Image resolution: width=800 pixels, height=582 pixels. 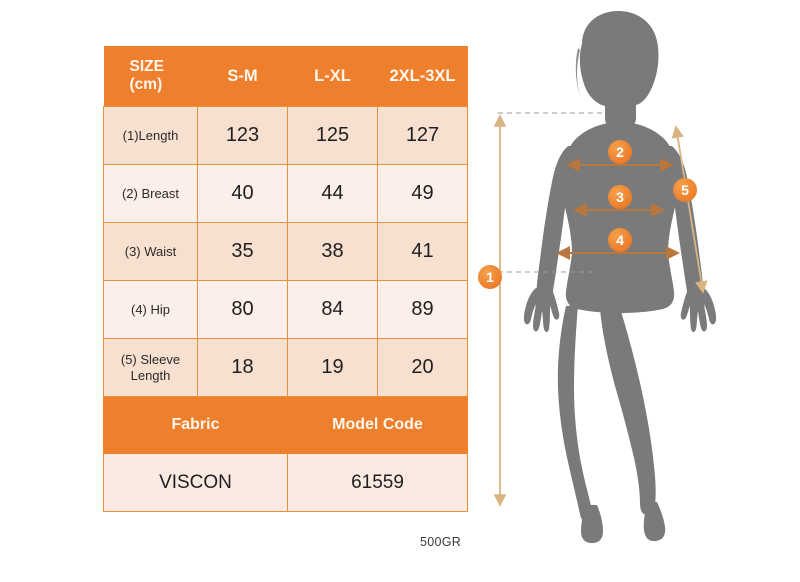 I want to click on header-size-line2: (cm), so click(x=146, y=84).